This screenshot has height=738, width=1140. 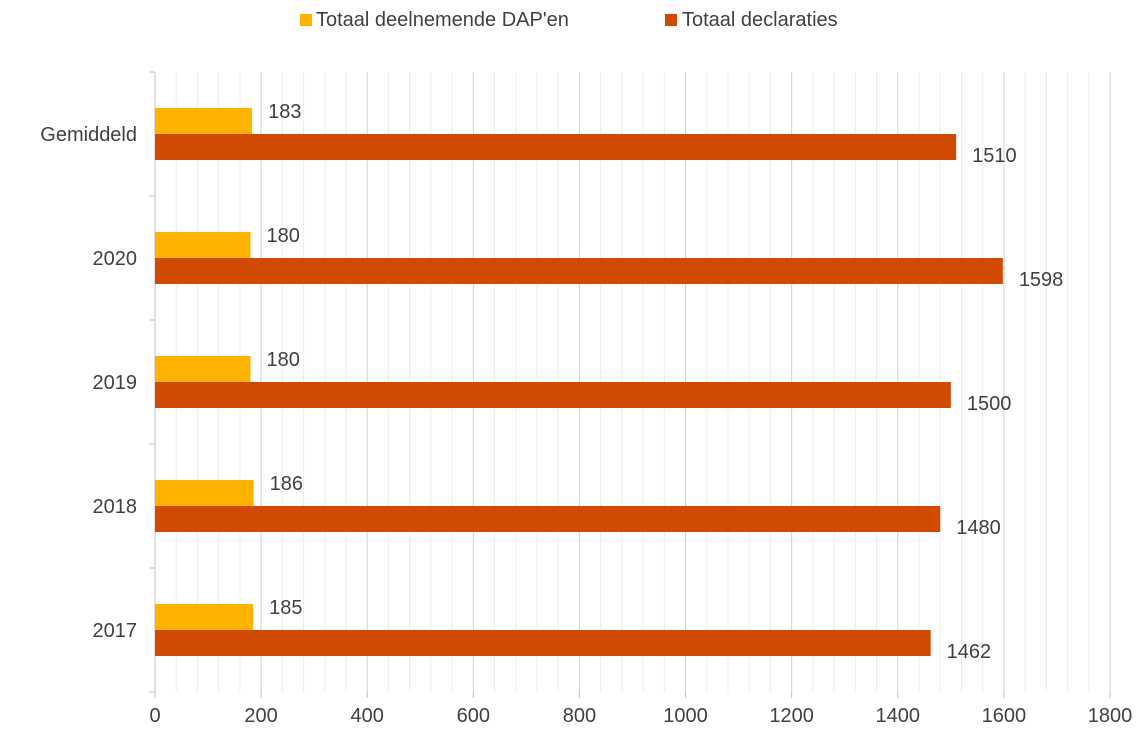 I want to click on y-category-label: 2019, so click(x=115, y=383).